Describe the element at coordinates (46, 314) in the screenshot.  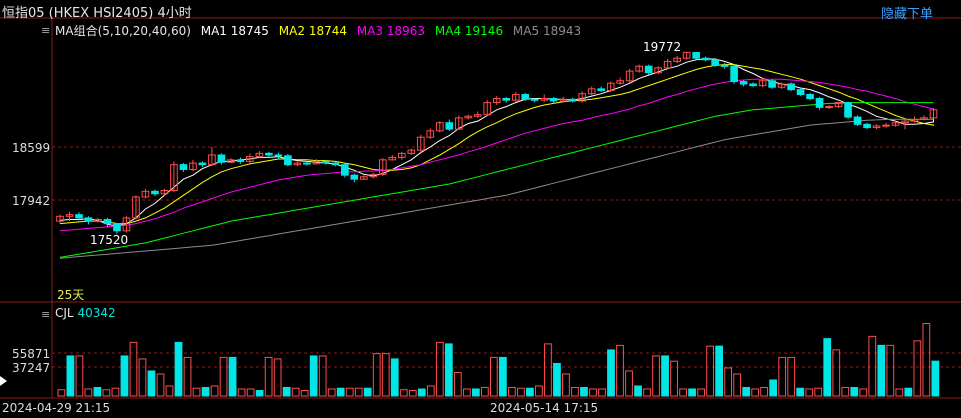
I see `volume-menu-icon: ≡` at that location.